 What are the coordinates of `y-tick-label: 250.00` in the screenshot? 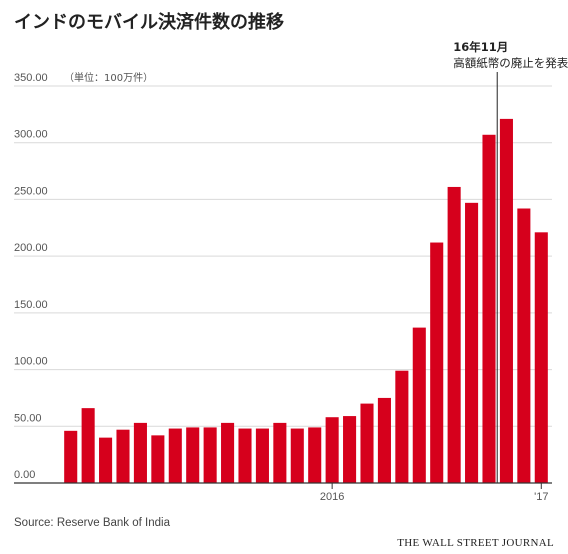 It's located at (31, 191).